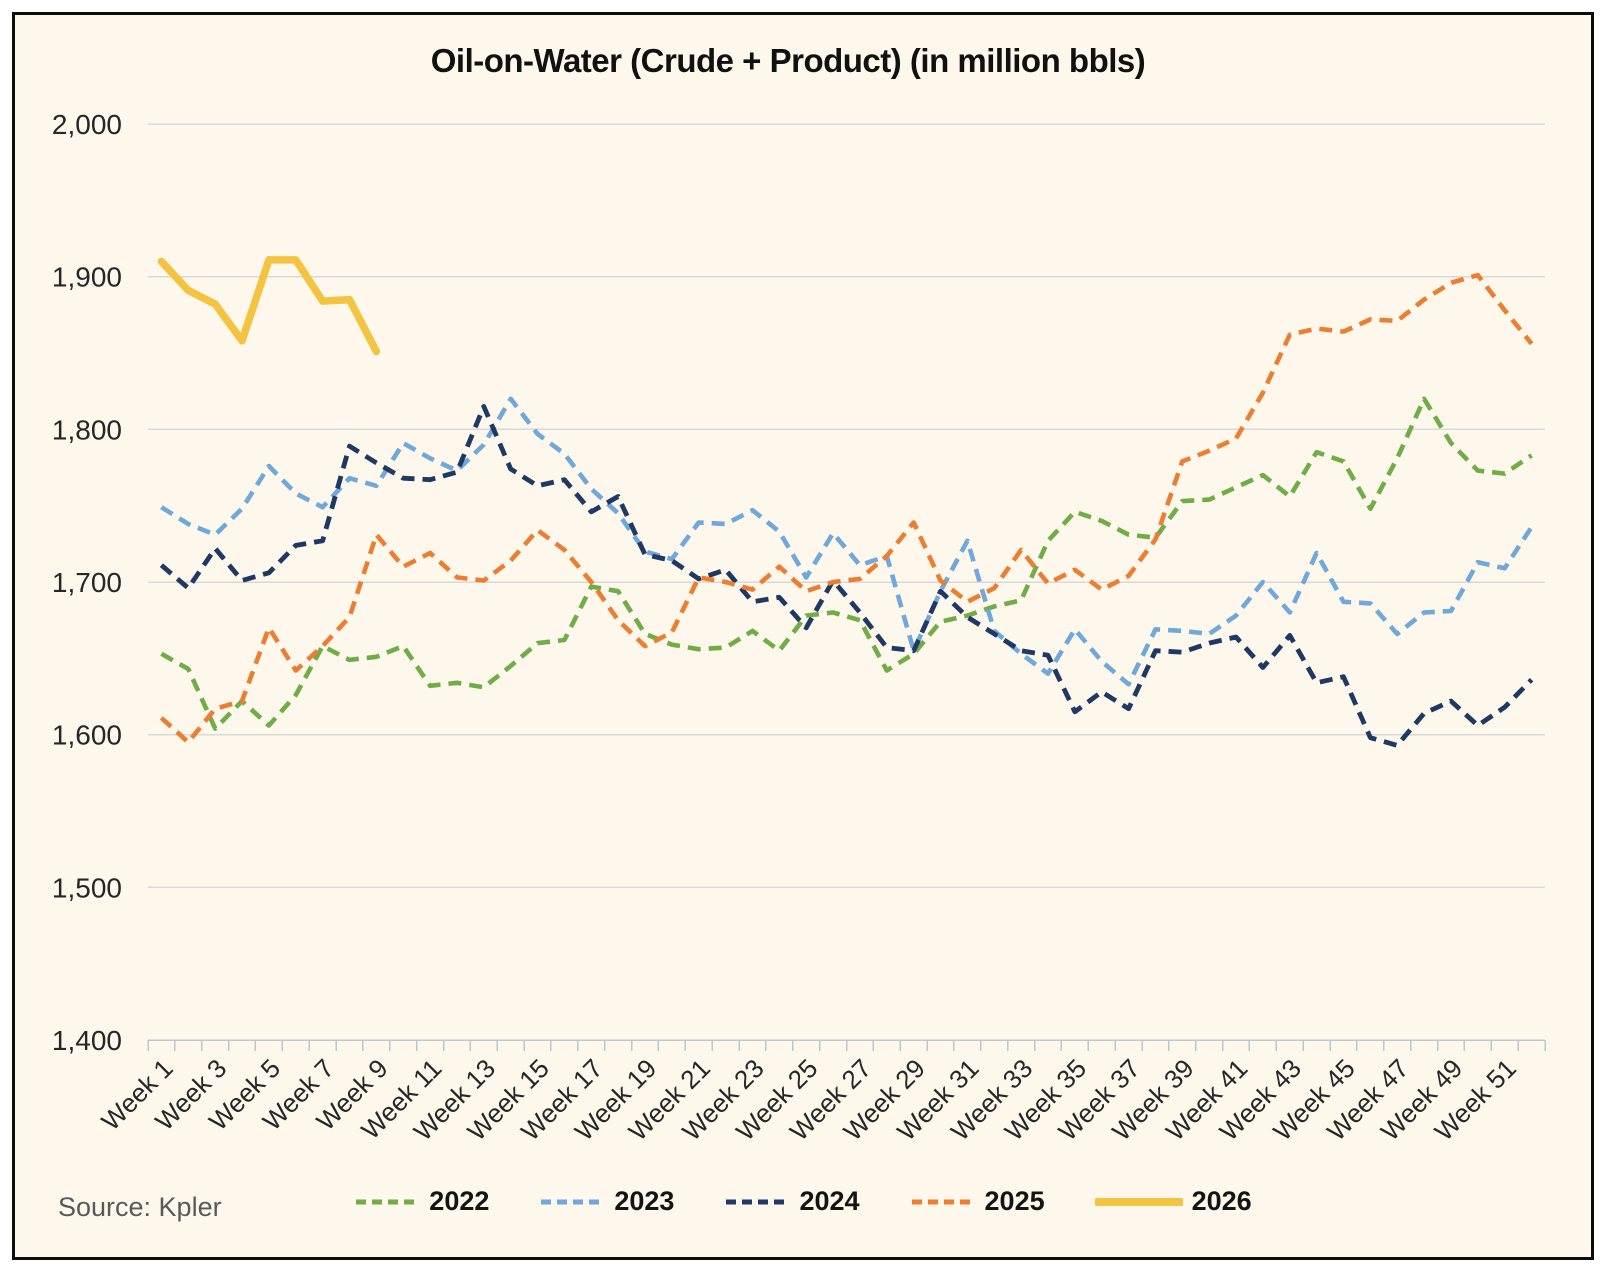 Image resolution: width=1606 pixels, height=1274 pixels. What do you see at coordinates (87, 124) in the screenshot?
I see `y-axis-label: 2,000` at bounding box center [87, 124].